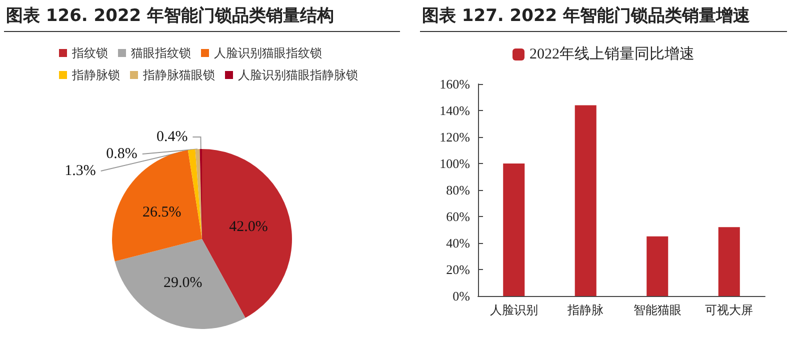 This screenshot has width=791, height=345. Describe the element at coordinates (657, 310) in the screenshot. I see `x-tick-label: 智能猫眼` at that location.